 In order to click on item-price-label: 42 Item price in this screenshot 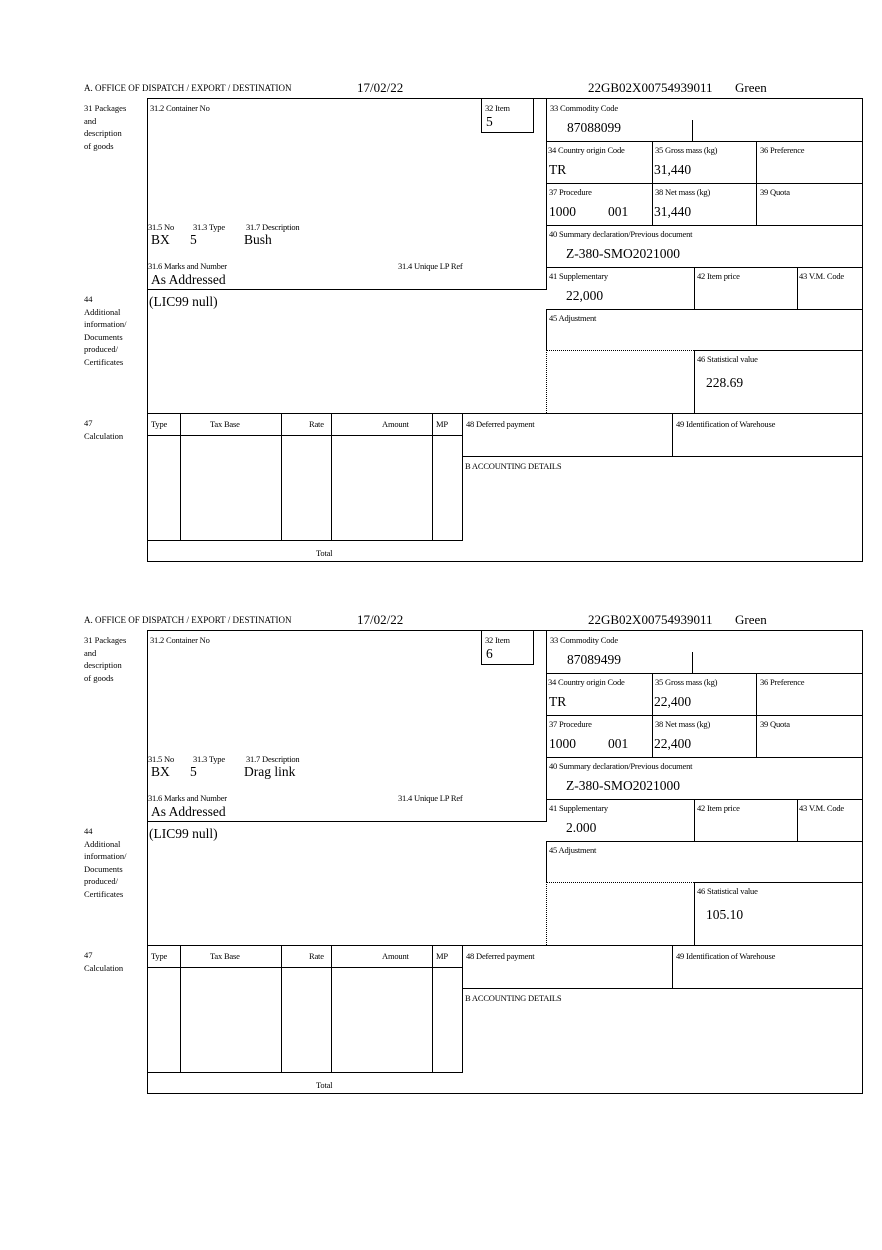, I will do `click(718, 276)`.